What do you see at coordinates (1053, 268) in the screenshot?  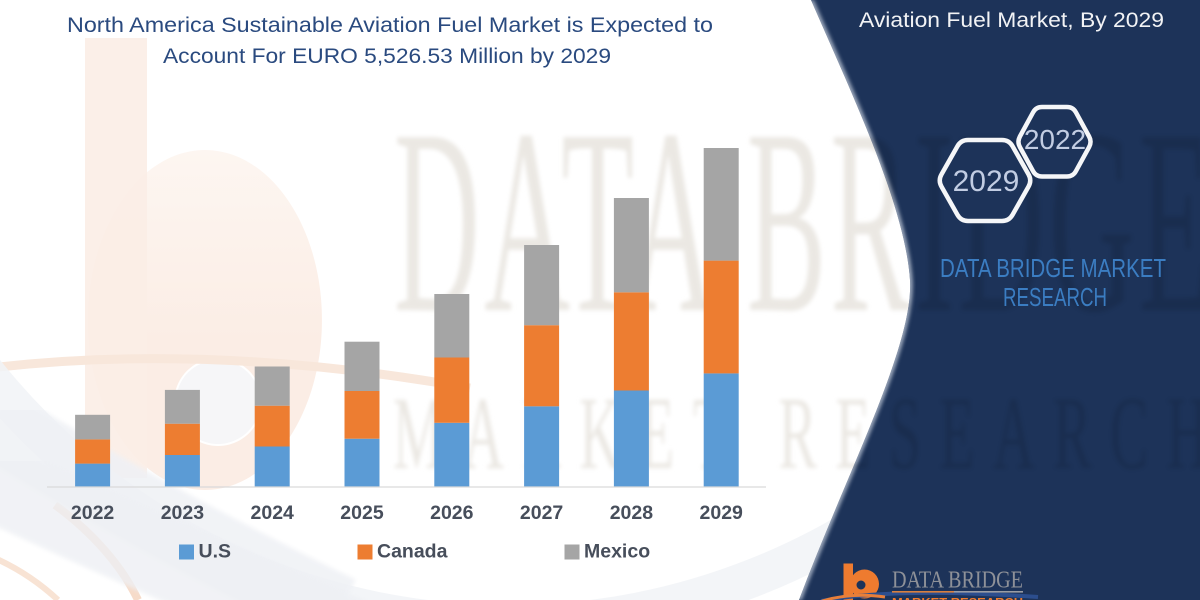 I see `svg-text: DATA BRIDGE MARKET` at bounding box center [1053, 268].